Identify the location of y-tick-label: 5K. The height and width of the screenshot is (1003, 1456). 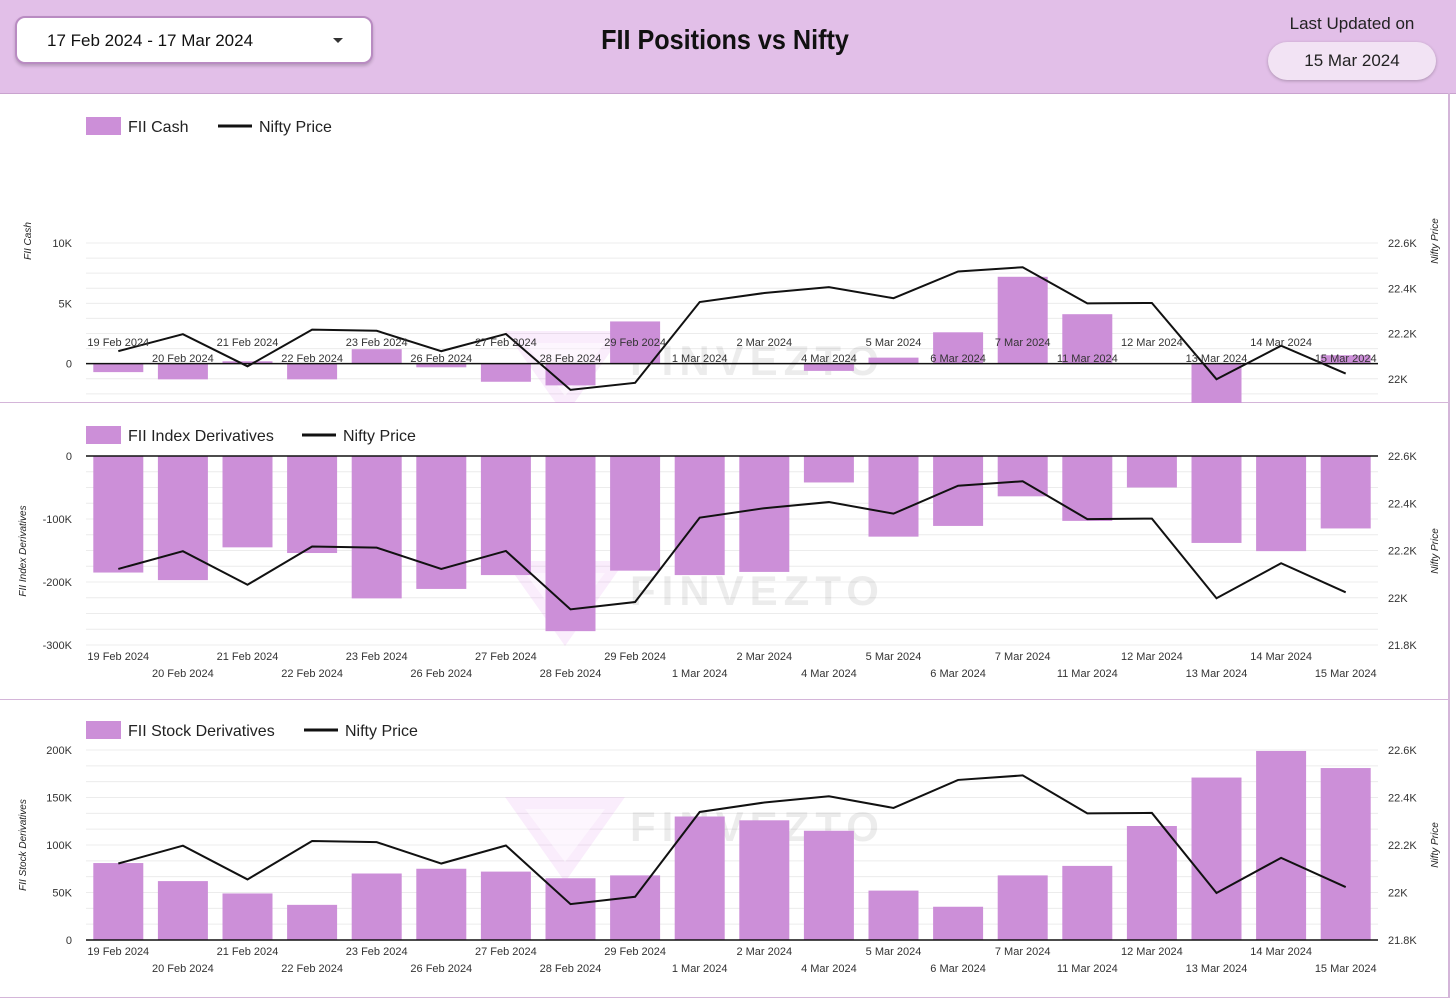
(66, 304).